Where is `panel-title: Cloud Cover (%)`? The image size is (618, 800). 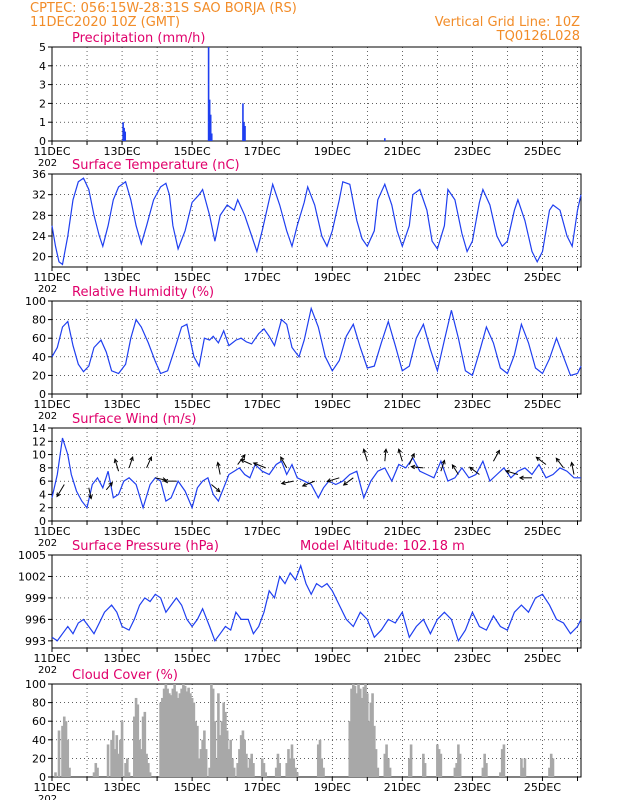 panel-title: Cloud Cover (%) is located at coordinates (125, 675).